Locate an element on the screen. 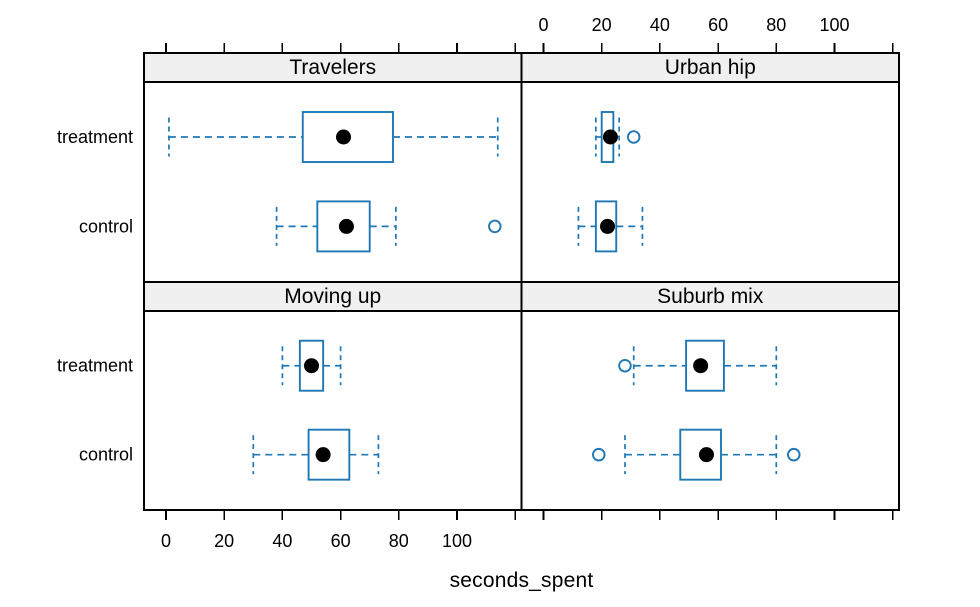 The image size is (980, 607). panel-strip-title: Suburb mix is located at coordinates (710, 296).